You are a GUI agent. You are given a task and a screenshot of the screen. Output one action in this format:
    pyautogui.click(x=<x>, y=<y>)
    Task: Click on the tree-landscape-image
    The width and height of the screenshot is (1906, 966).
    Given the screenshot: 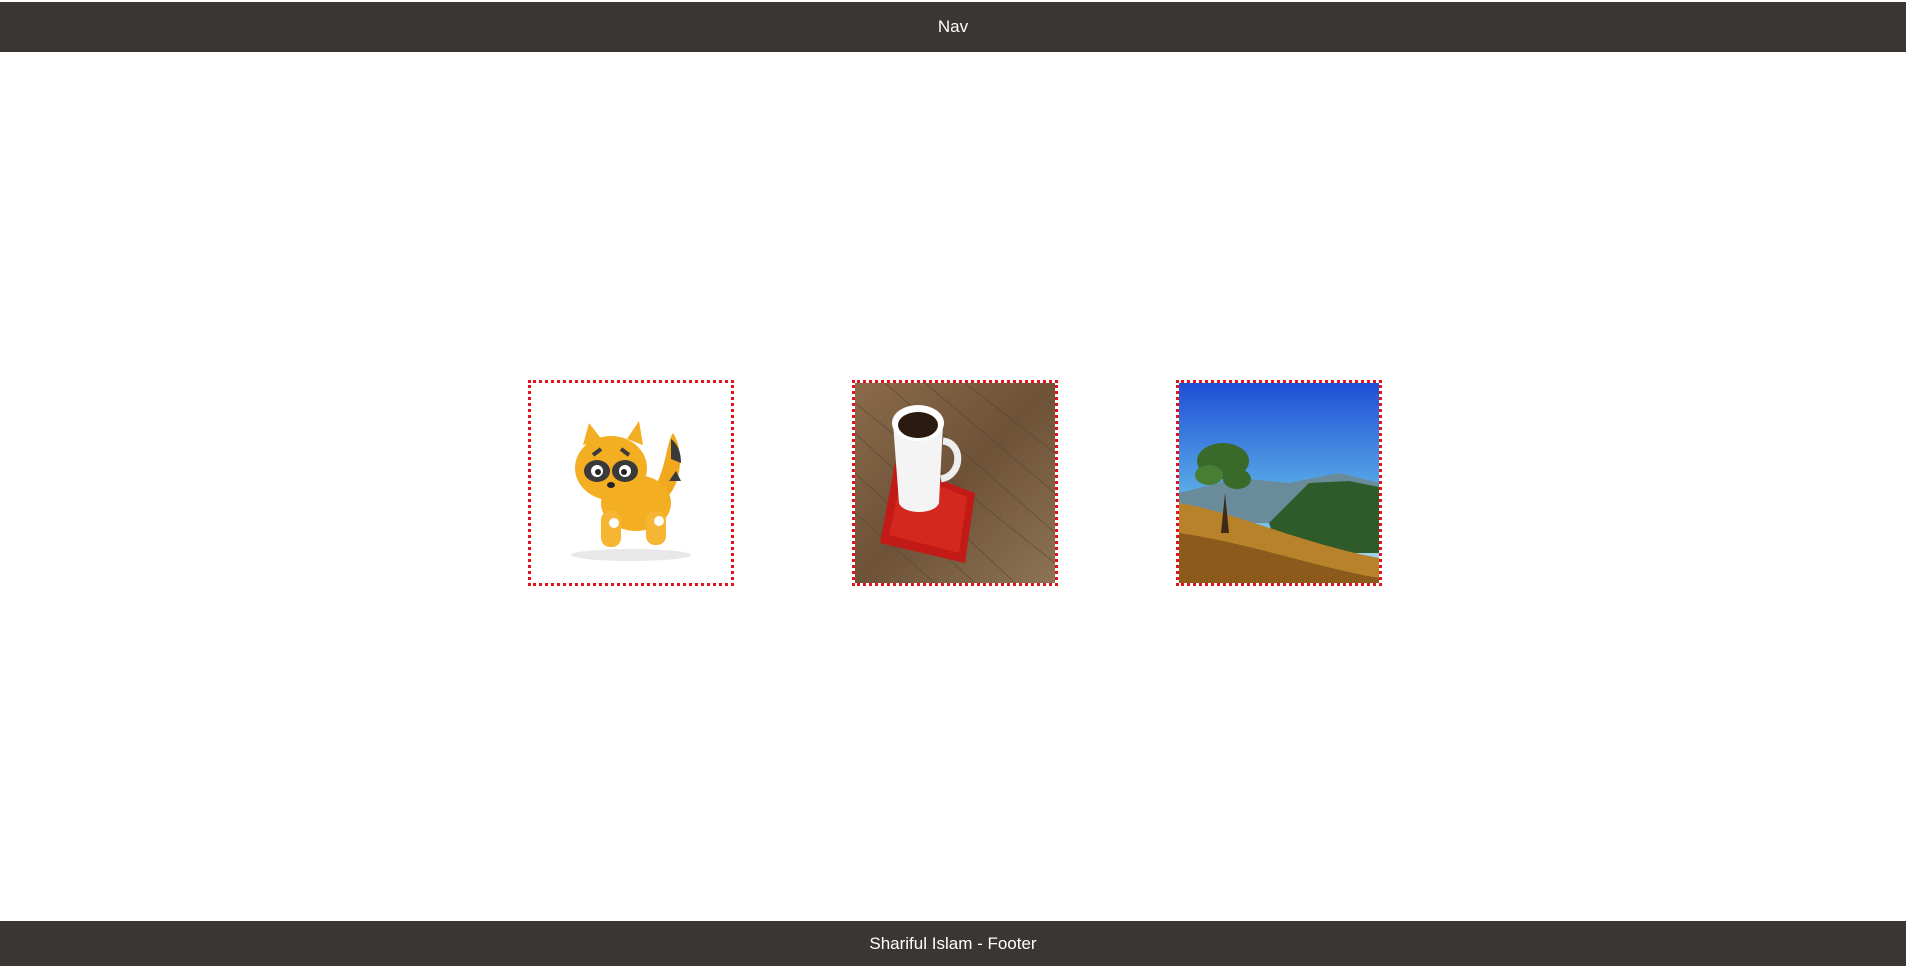 What is the action you would take?
    pyautogui.click(x=1279, y=483)
    